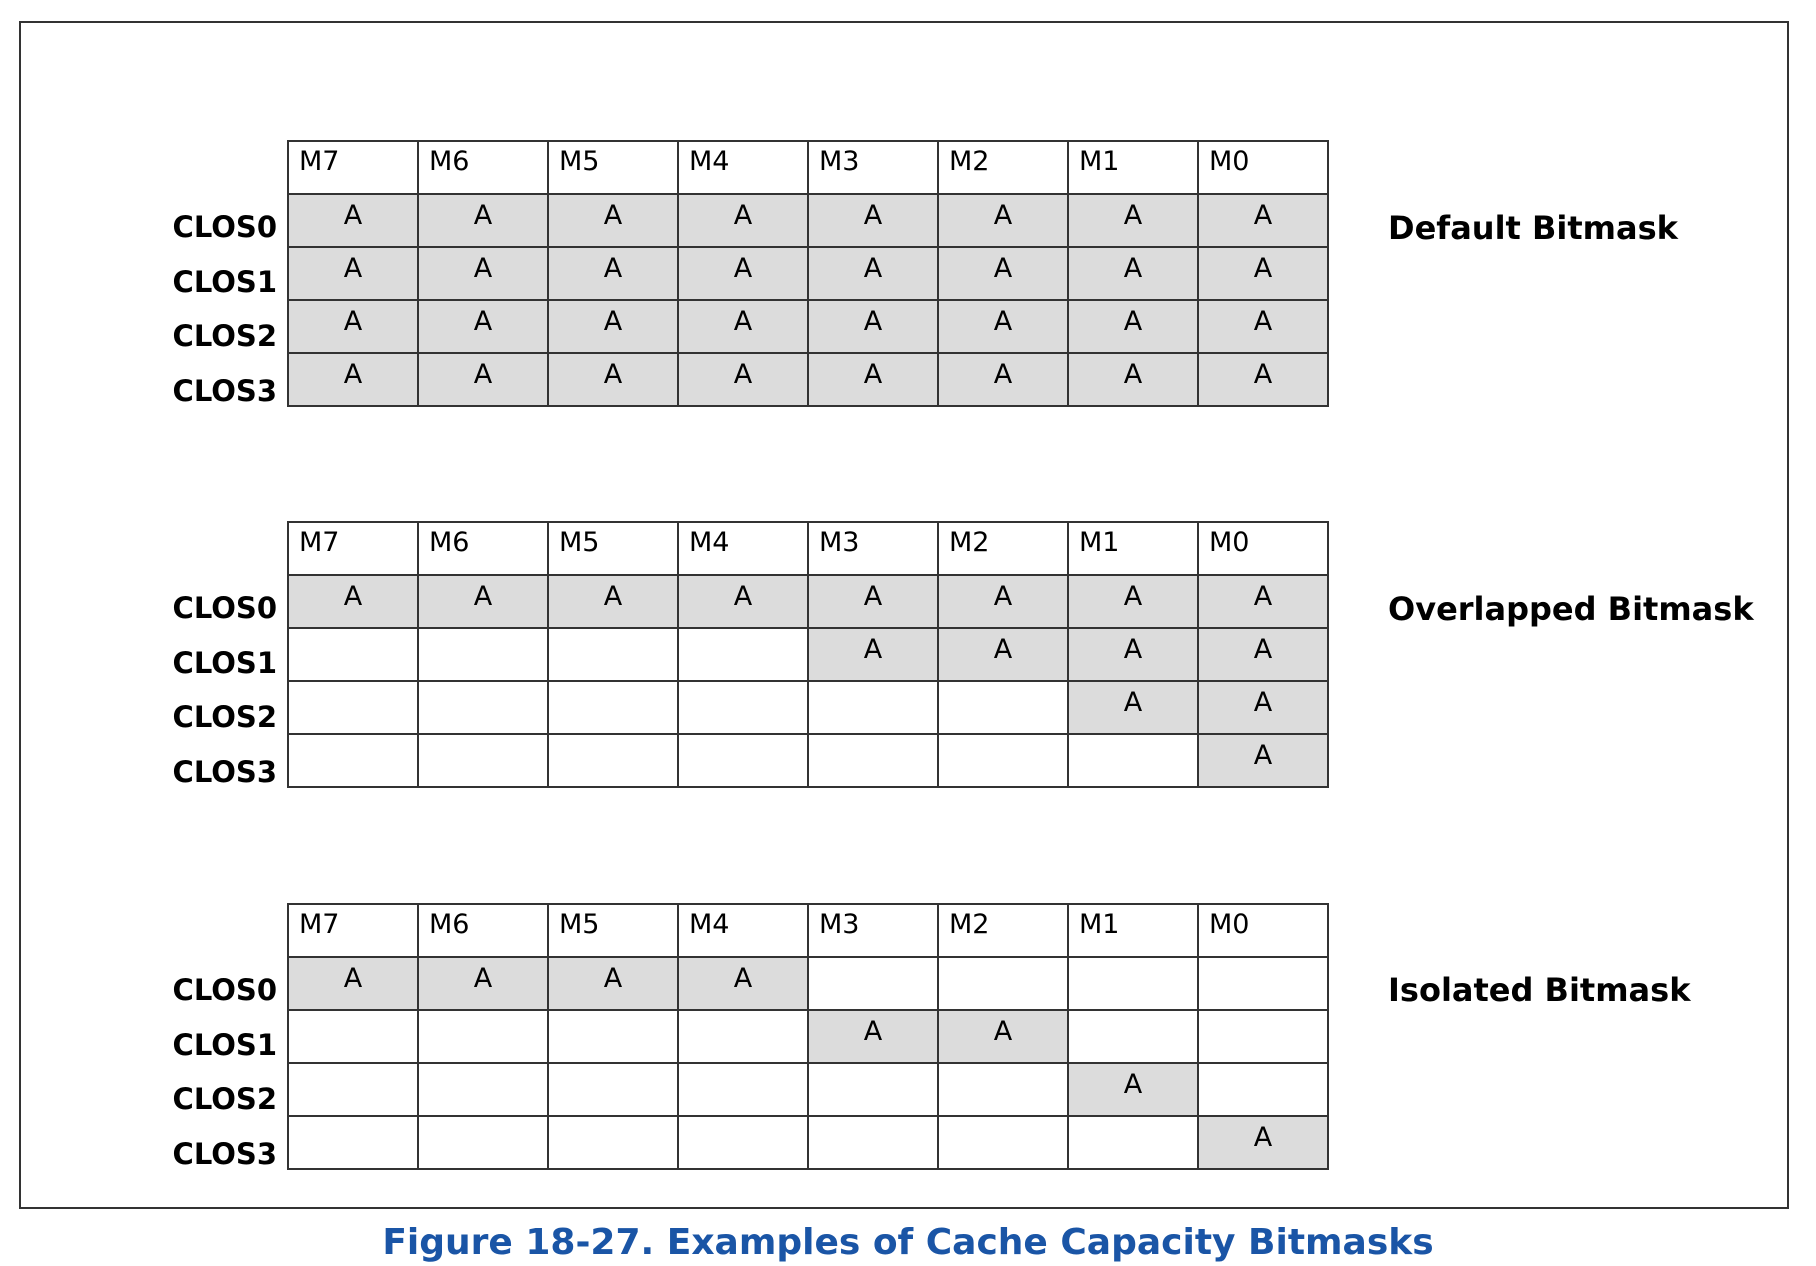 This screenshot has width=1816, height=1266. What do you see at coordinates (1571, 609) in the screenshot?
I see `overlapped-bitmask-label: Overlapped Bitmask` at bounding box center [1571, 609].